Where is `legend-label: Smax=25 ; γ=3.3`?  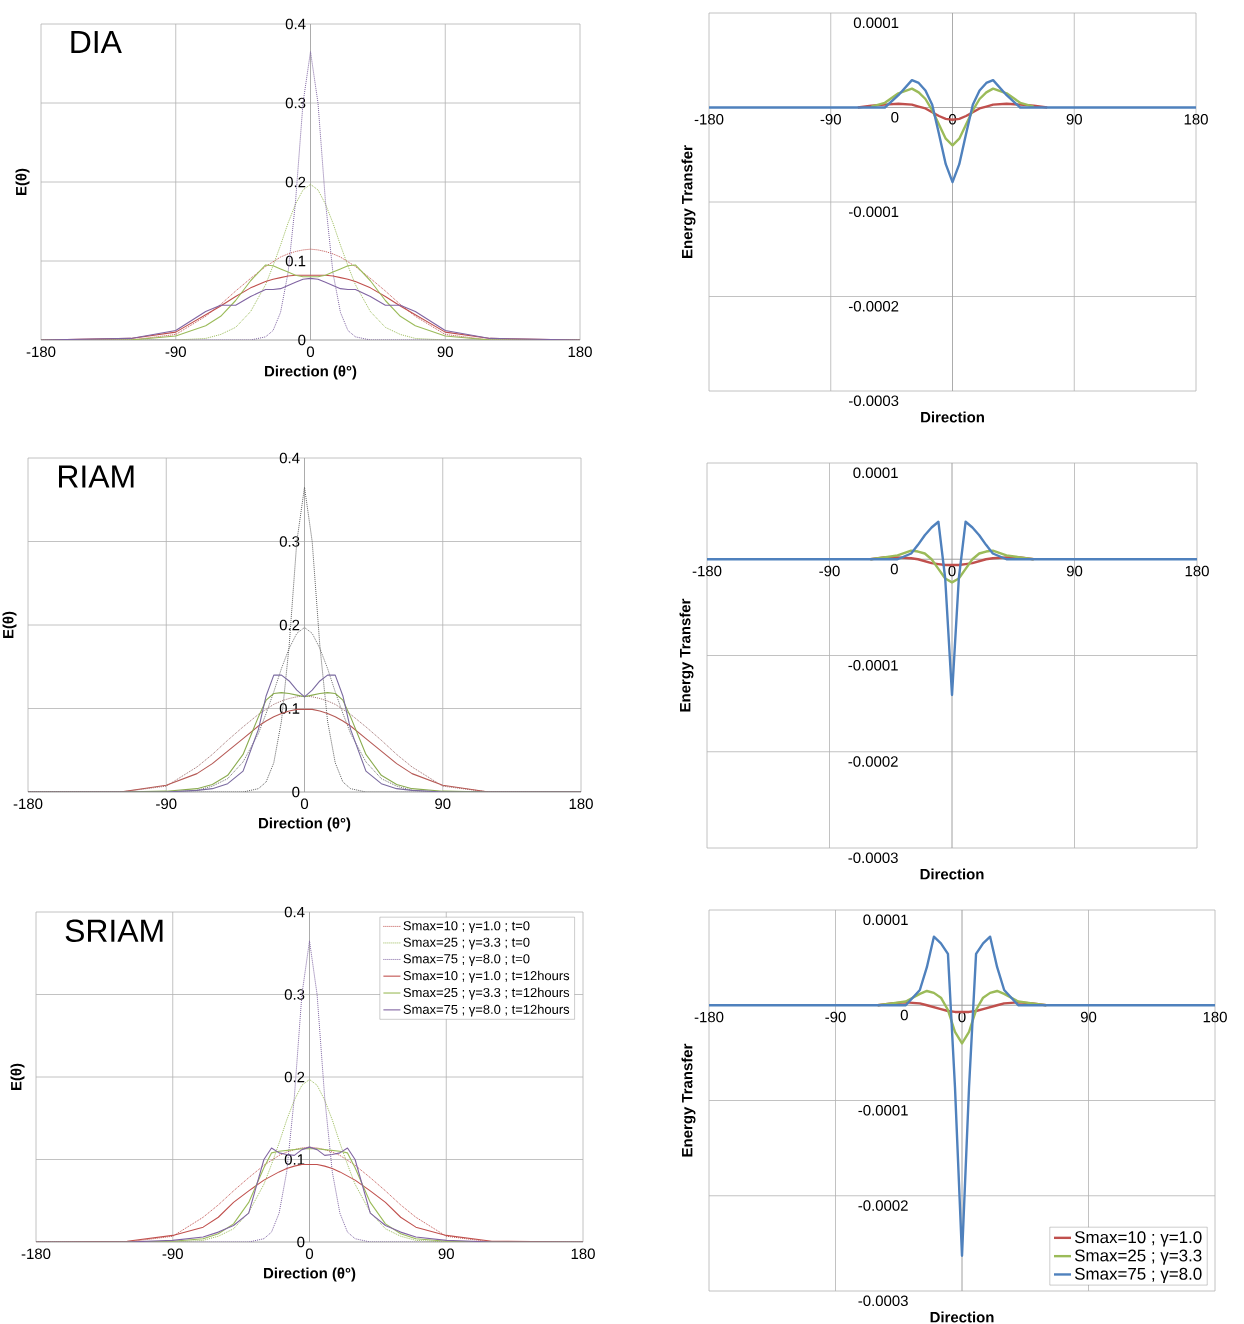
legend-label: Smax=25 ; γ=3.3 is located at coordinates (1138, 1257).